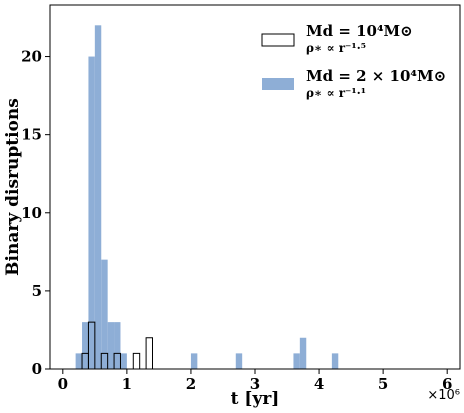 Image resolution: width=464 pixels, height=413 pixels. What do you see at coordinates (376, 76) in the screenshot?
I see `legend-label-filled-main: Md = 2 × 10⁴M⊙` at bounding box center [376, 76].